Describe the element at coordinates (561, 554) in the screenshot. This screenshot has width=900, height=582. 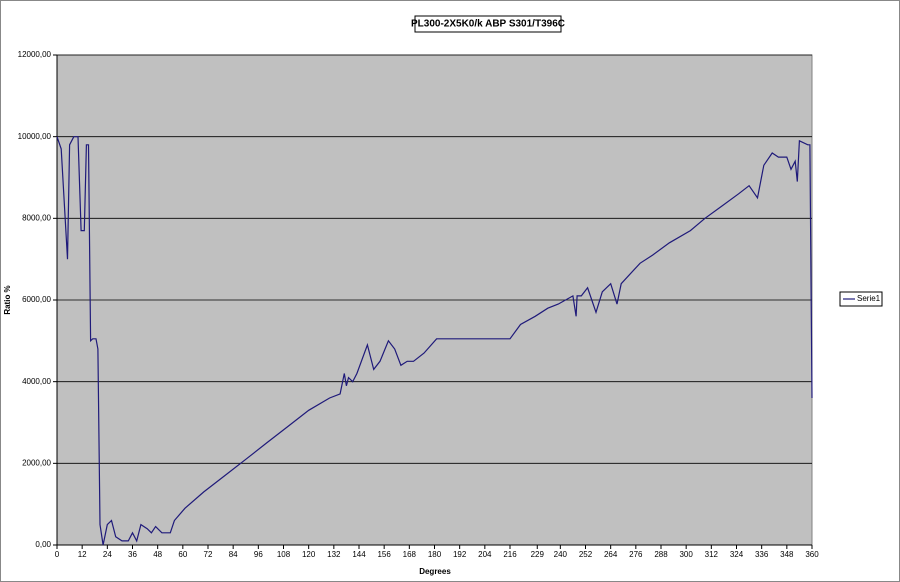
I see `x-tick-label: 240` at that location.